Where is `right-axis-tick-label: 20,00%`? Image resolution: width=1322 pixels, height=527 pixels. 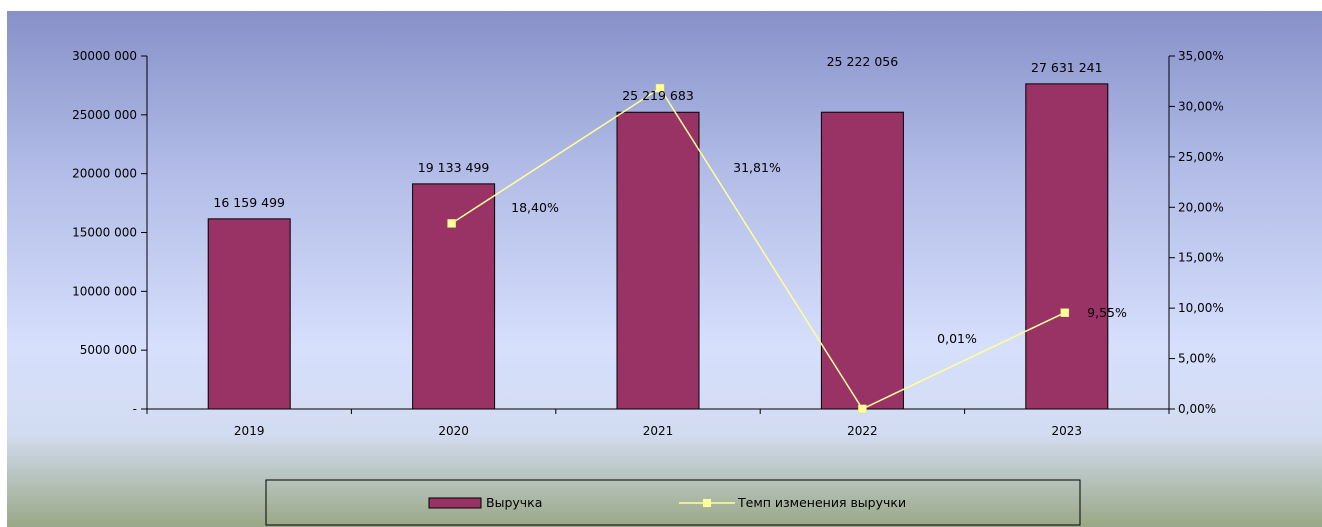
right-axis-tick-label: 20,00% is located at coordinates (1201, 207).